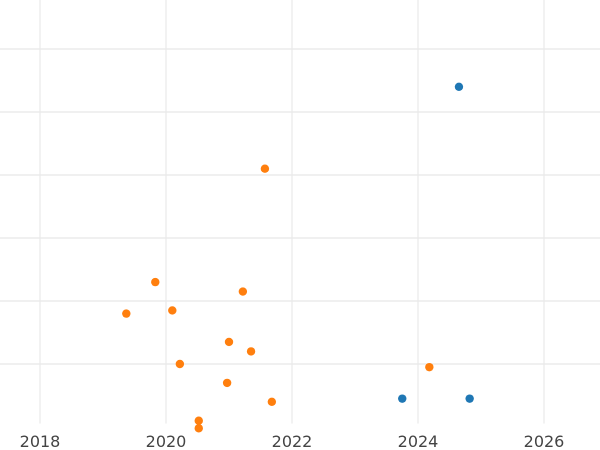  I want to click on x-tick-label-2018: 2018, so click(40, 441).